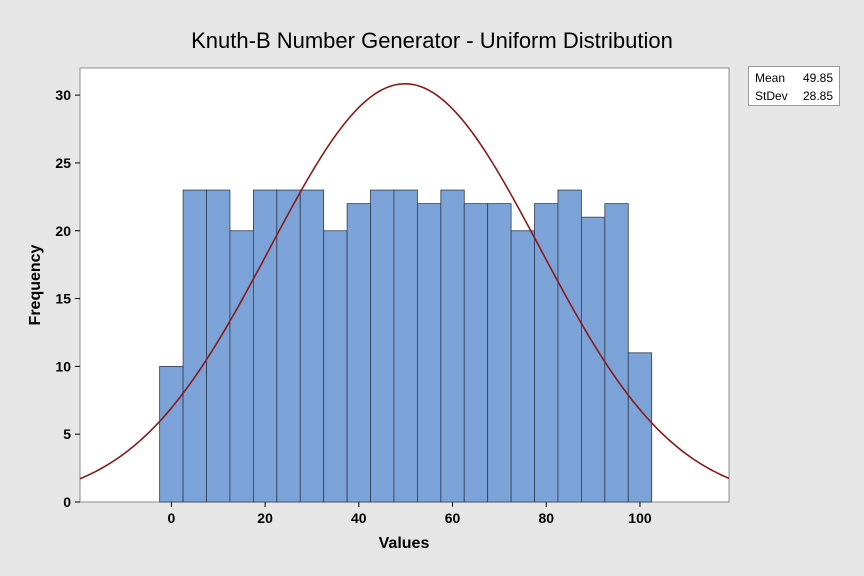 The image size is (864, 576). I want to click on y-tick-label: 30, so click(63, 95).